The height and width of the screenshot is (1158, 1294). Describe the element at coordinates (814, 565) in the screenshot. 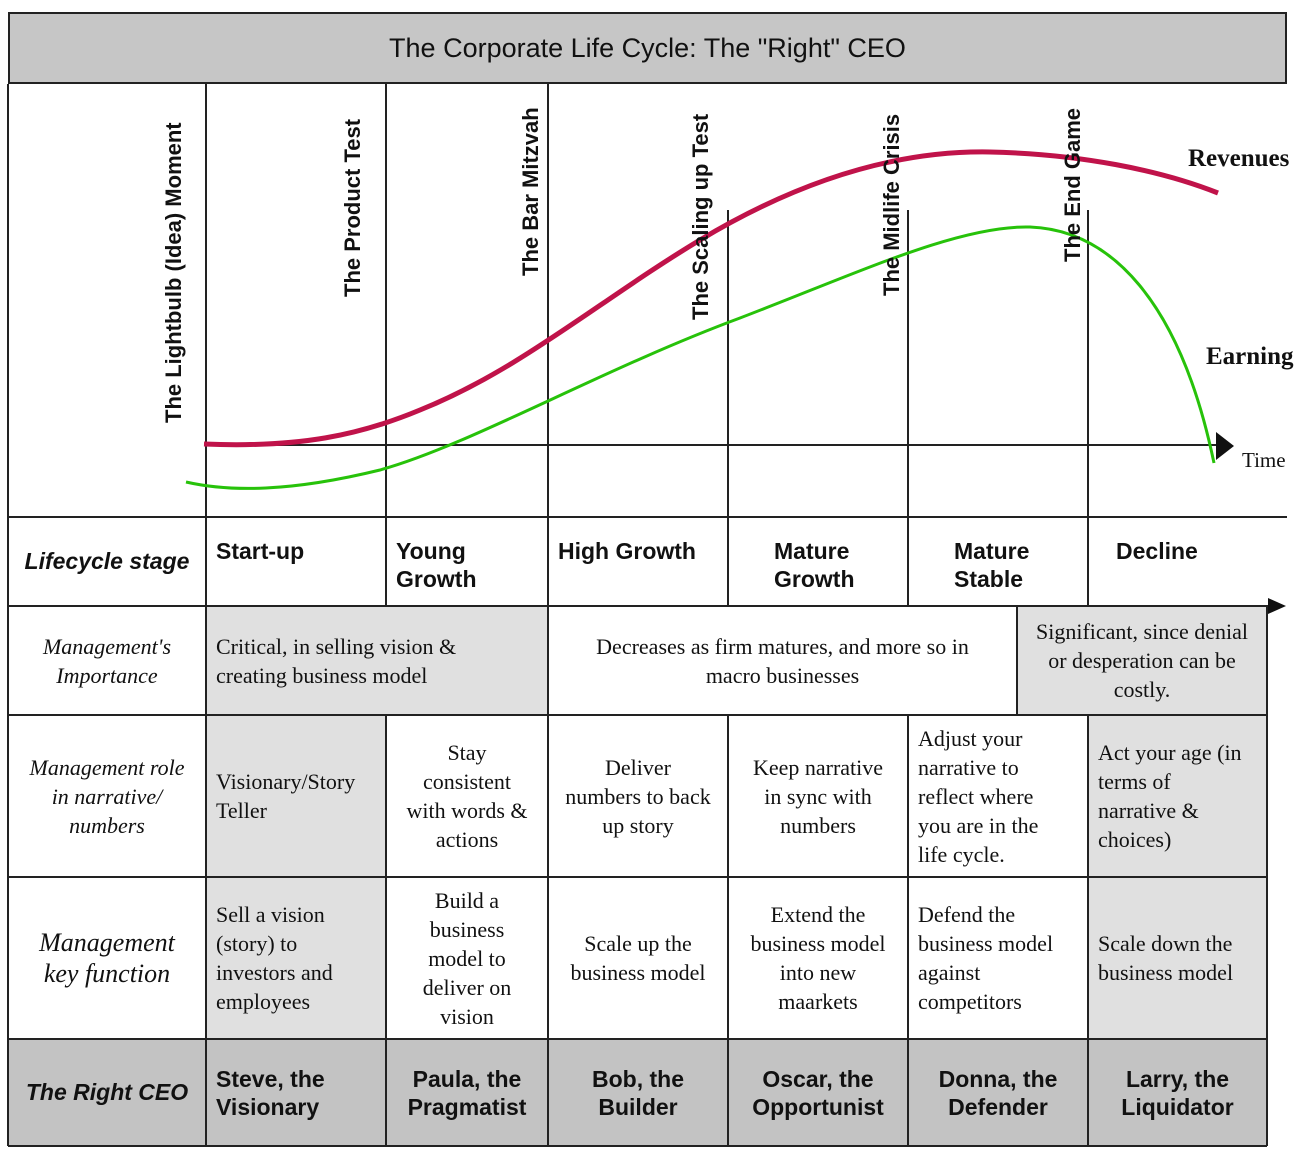

I see `stage-mature-growth: Mature Growth` at that location.